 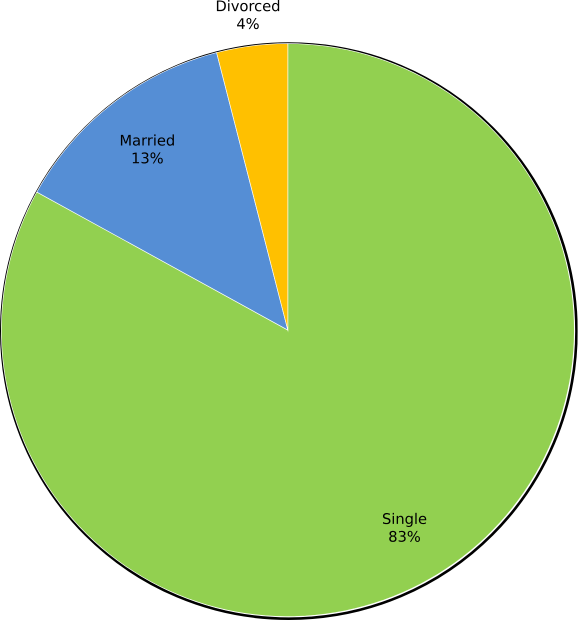 What do you see at coordinates (248, 6) in the screenshot?
I see `slice-label: Divorced` at bounding box center [248, 6].